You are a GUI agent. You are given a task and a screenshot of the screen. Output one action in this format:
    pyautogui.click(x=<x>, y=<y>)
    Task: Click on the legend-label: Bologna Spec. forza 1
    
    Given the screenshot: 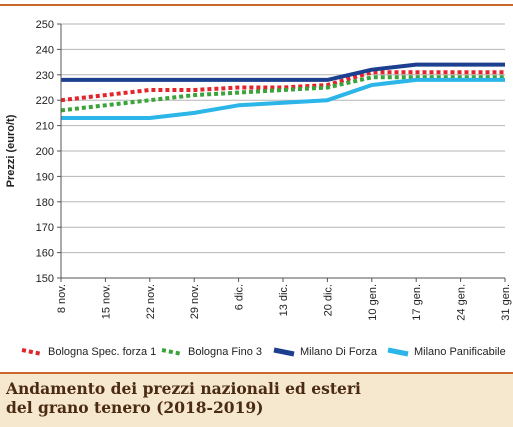 What is the action you would take?
    pyautogui.click(x=102, y=352)
    